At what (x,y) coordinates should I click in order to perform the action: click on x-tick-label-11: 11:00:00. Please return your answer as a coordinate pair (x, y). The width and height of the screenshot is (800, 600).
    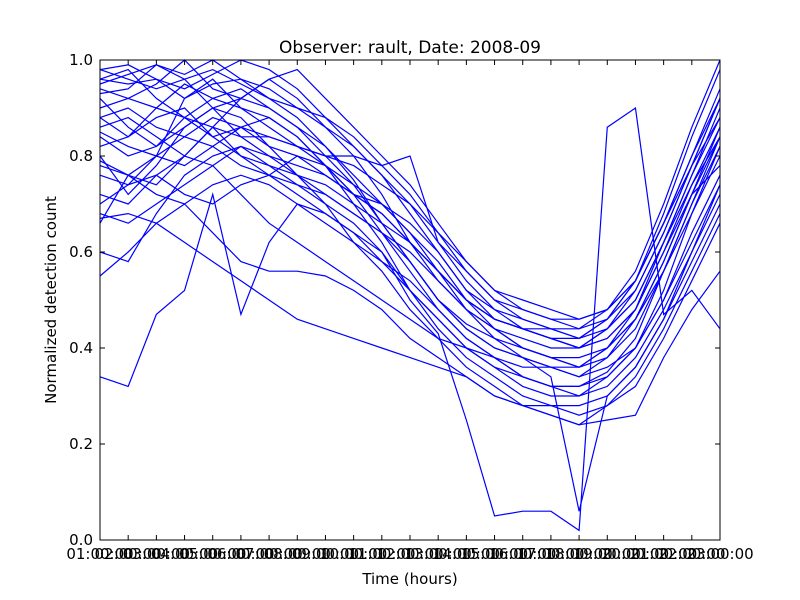
    Looking at the image, I should click on (381, 554).